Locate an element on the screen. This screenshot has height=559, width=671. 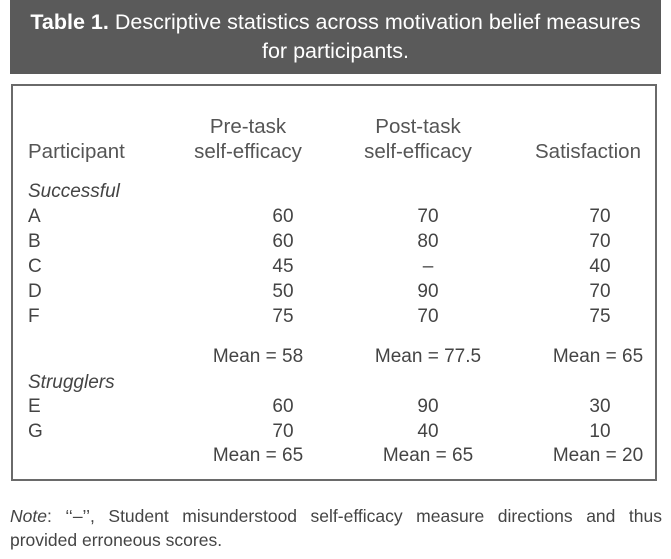
group-label-strugglers: Strugglers is located at coordinates (71, 382).